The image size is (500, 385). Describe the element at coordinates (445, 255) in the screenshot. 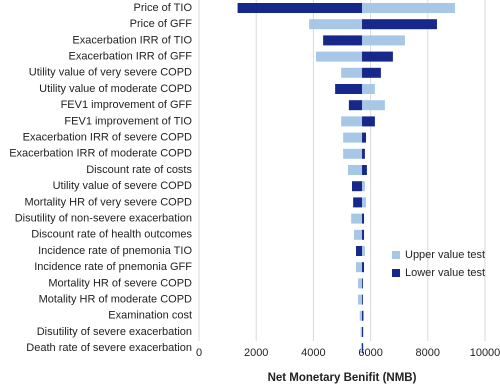

I see `legend-label: Upper value test` at that location.